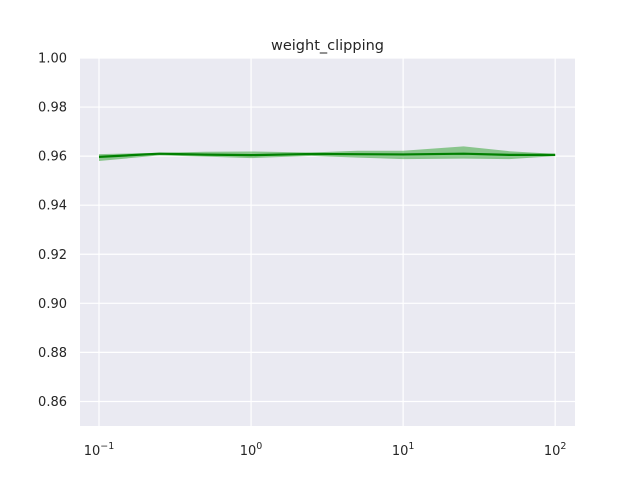 This screenshot has height=480, width=640. I want to click on y-tick-label: 0.86, so click(52, 402).